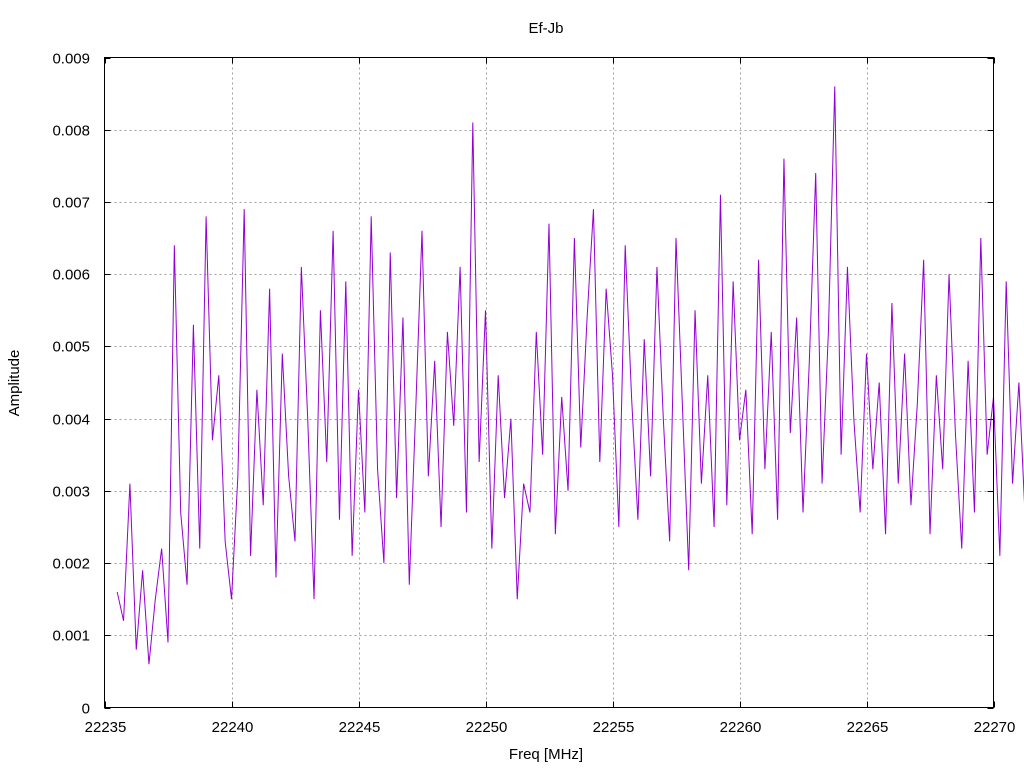 The width and height of the screenshot is (1024, 768). I want to click on x-tick-labels: 22235 22240 22245 22250 22255 22260 22265 22270, so click(550, 727).